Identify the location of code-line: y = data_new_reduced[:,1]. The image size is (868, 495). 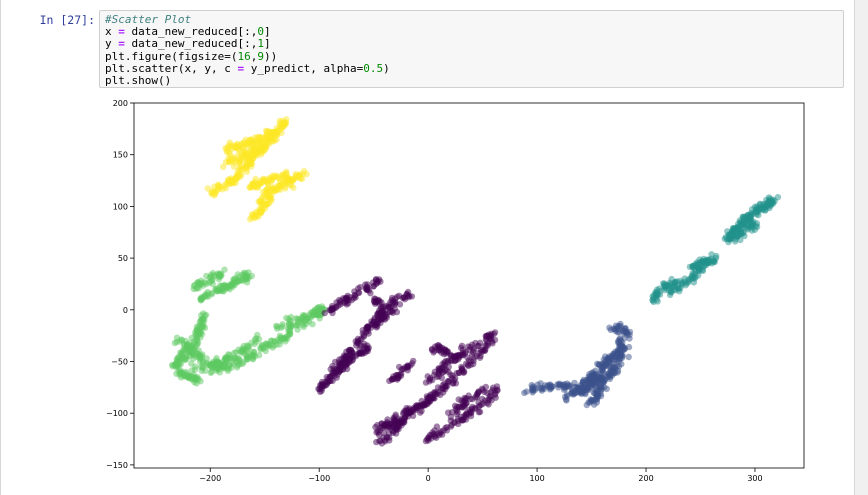
(471, 44).